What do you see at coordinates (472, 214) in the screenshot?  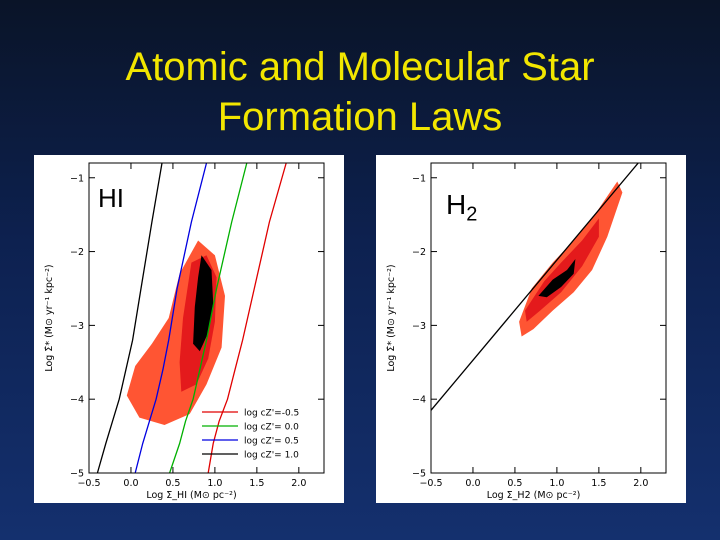 I see `h2-panel-label-sub: 2` at bounding box center [472, 214].